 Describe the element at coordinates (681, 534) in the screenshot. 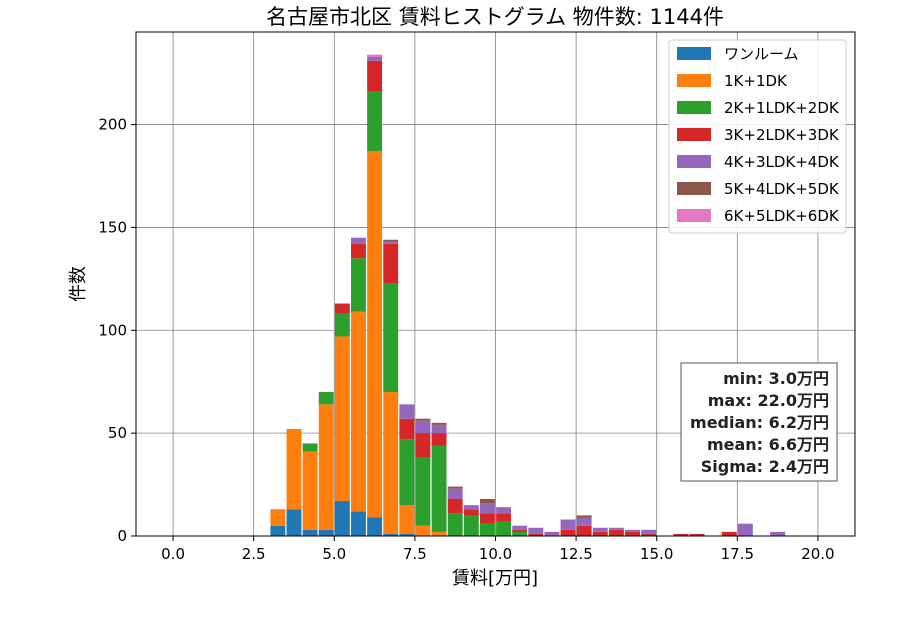

I see `bar-segment-s3-bin25` at that location.